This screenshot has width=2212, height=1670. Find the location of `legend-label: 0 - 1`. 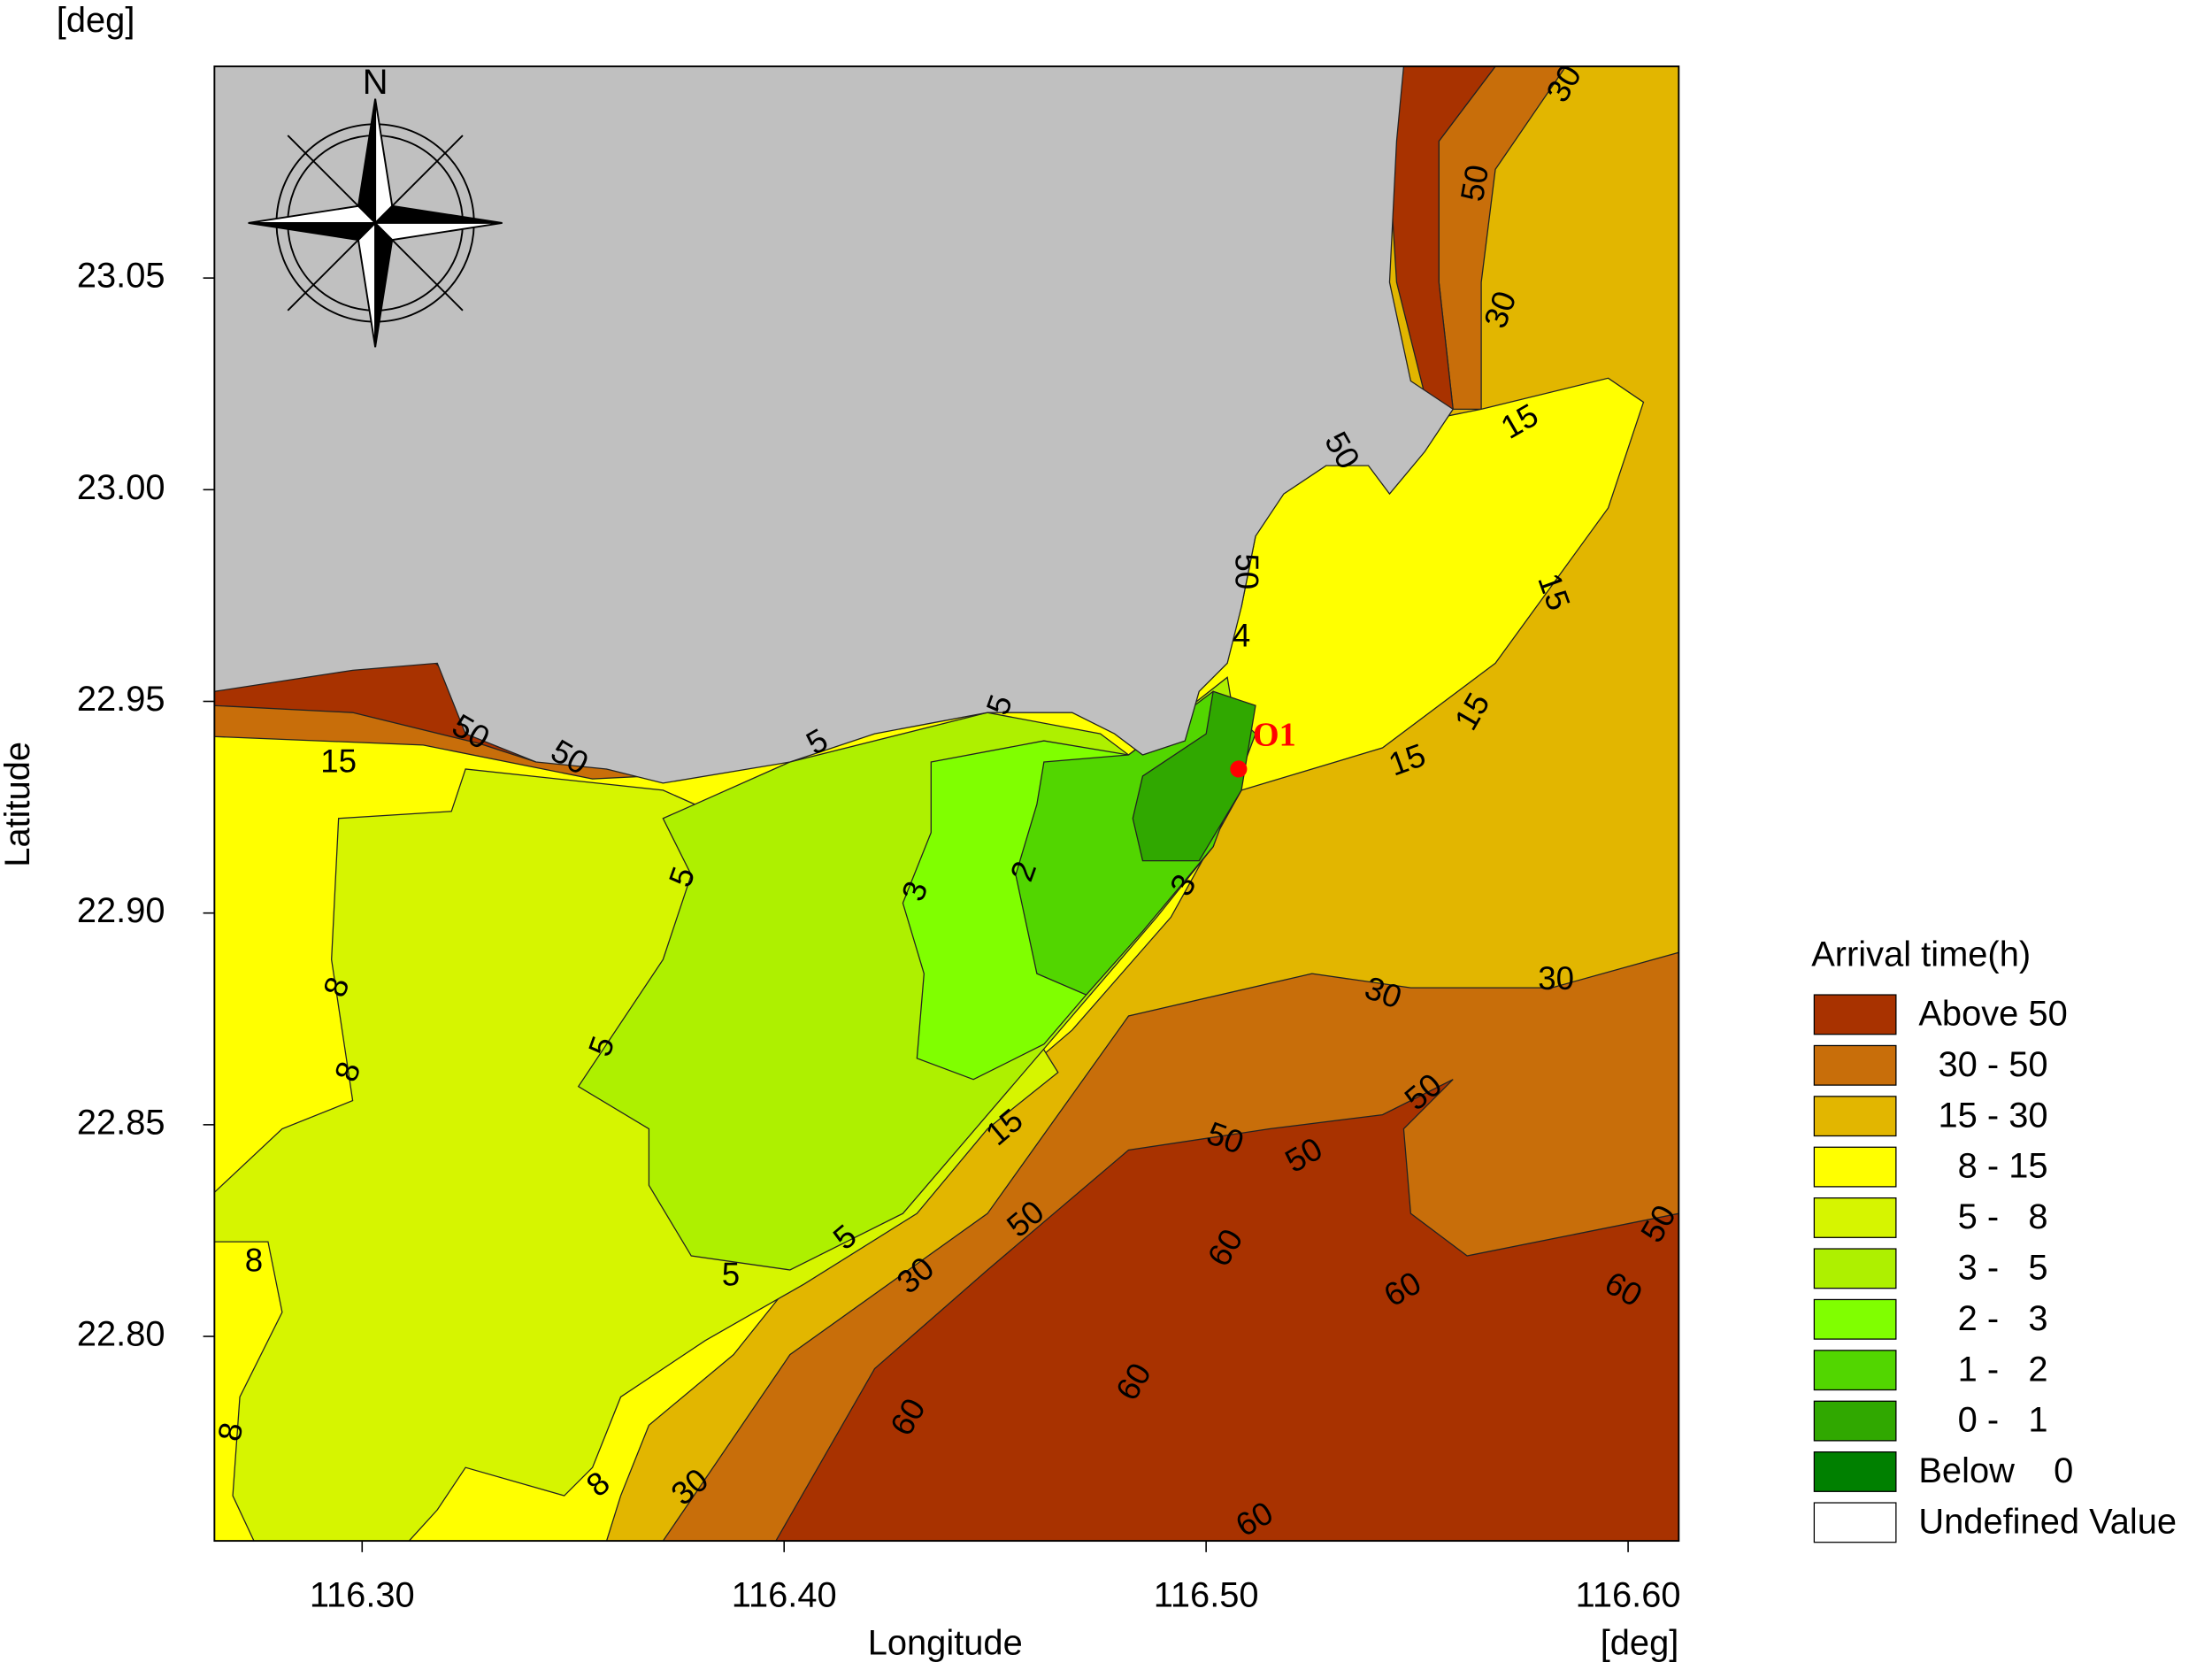

legend-label: 0 - 1 is located at coordinates (1983, 1420).